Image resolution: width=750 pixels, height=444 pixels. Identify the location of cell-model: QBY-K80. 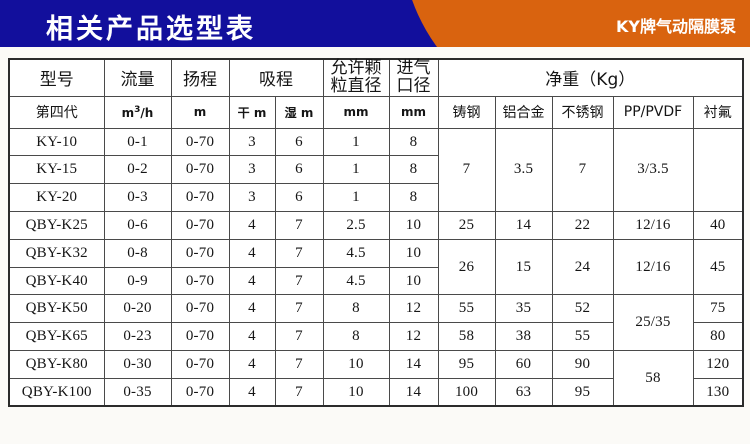
(56, 364).